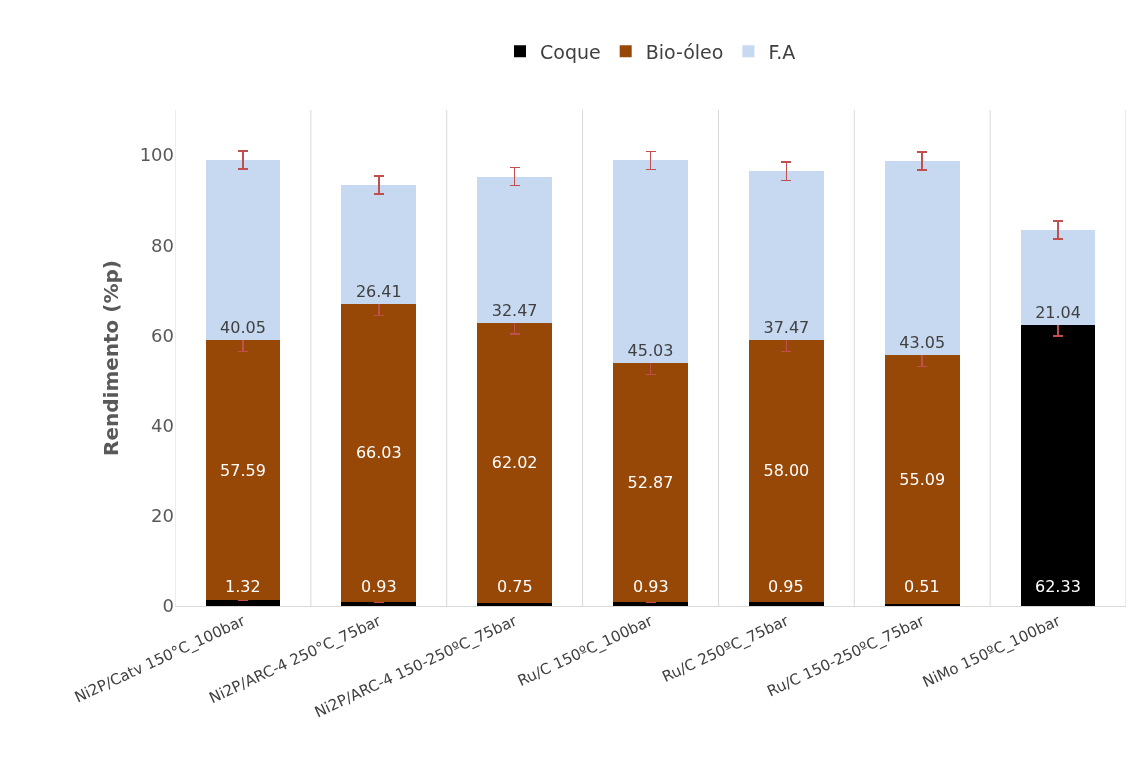 The height and width of the screenshot is (781, 1136). Describe the element at coordinates (1058, 312) in the screenshot. I see `data-label: 21.04` at that location.